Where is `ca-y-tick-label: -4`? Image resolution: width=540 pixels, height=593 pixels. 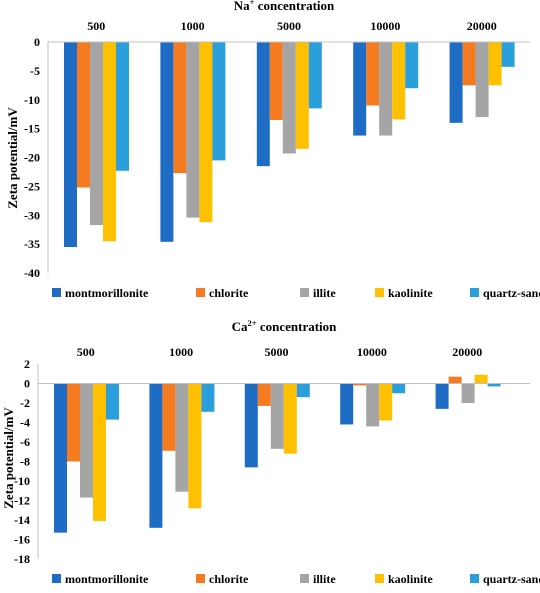
ca-y-tick-label: -4 is located at coordinates (25, 423).